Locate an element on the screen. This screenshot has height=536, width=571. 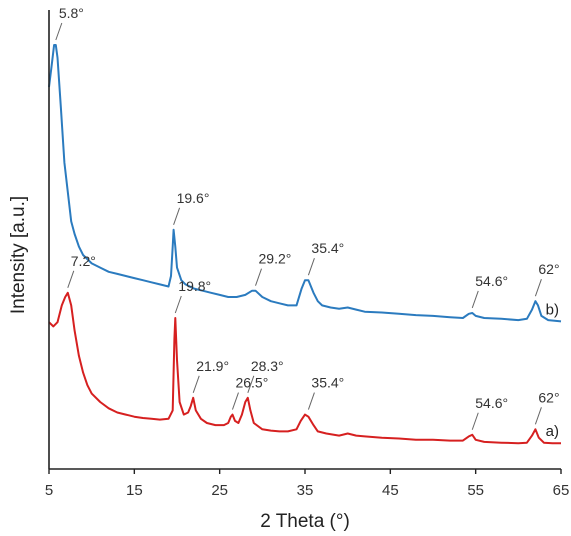
x-tick-label: 65 is located at coordinates (561, 490).